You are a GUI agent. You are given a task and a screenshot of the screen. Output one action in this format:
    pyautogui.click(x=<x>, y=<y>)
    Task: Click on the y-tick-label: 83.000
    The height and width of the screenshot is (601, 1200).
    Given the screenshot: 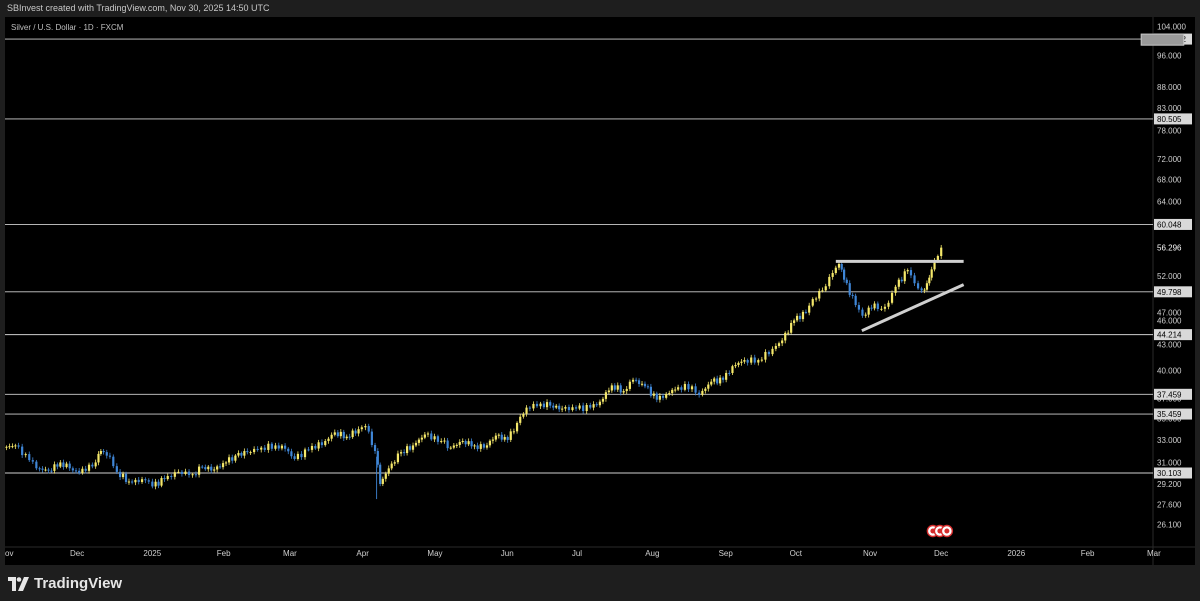 What is the action you would take?
    pyautogui.click(x=1169, y=108)
    